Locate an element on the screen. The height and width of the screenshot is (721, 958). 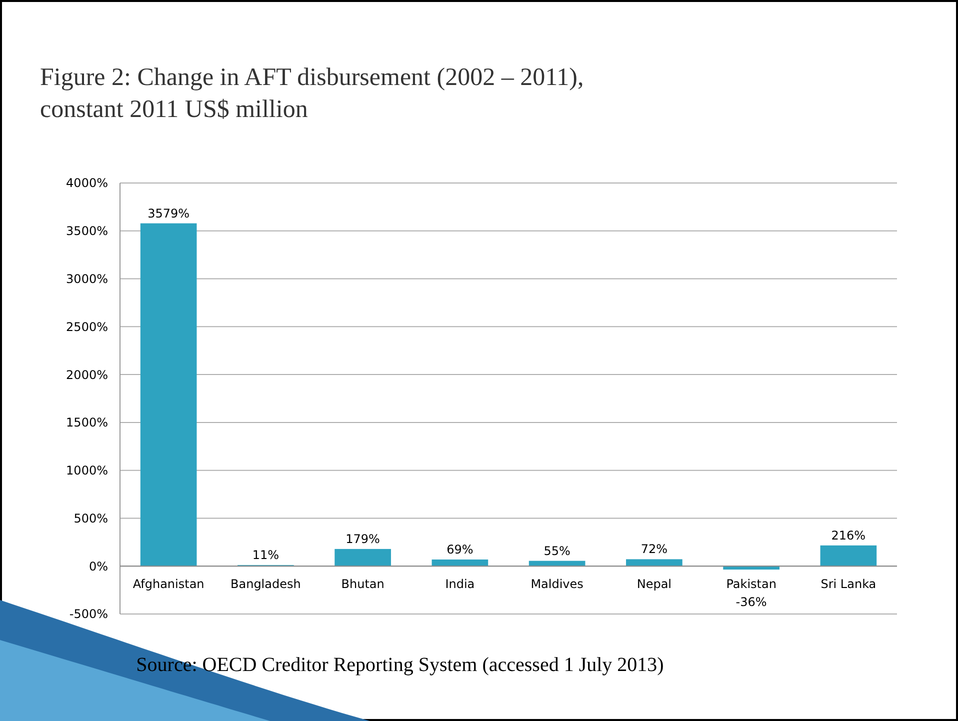
data-label: 179% is located at coordinates (363, 539).